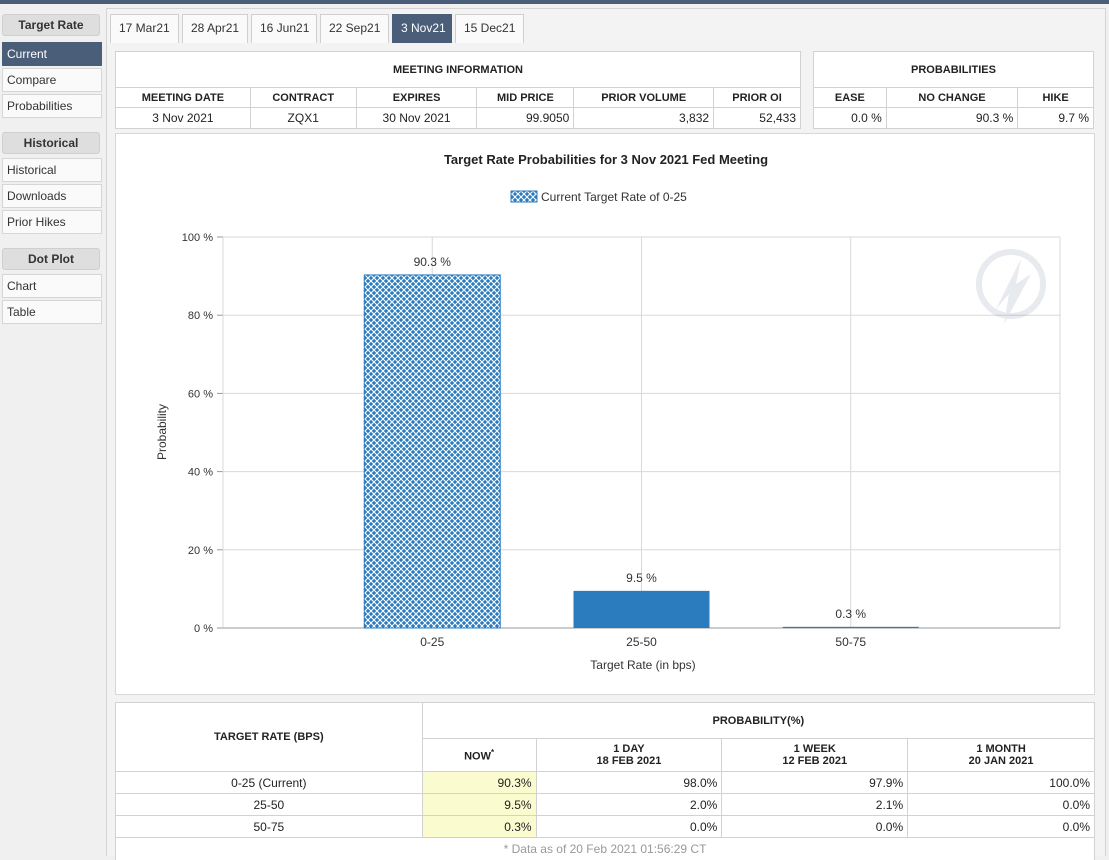 The image size is (1109, 860). What do you see at coordinates (200, 394) in the screenshot?
I see `y-tick-label: 60 %` at bounding box center [200, 394].